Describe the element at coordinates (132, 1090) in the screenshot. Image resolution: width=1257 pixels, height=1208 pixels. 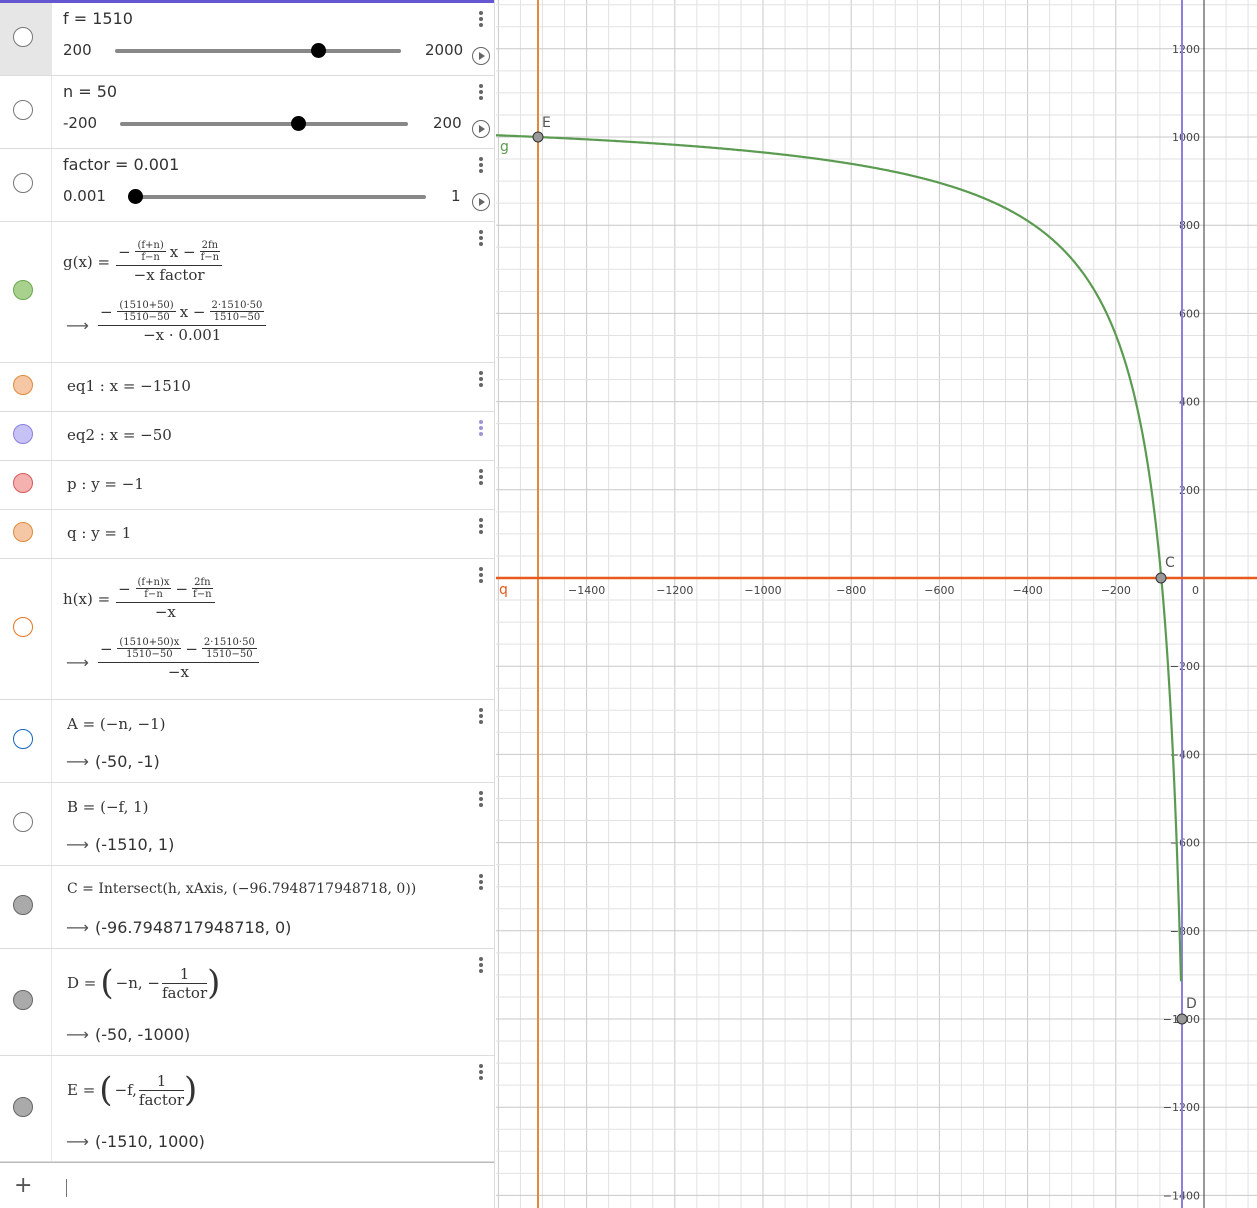
I see `definition-E: E = ( −f, 1 factor )` at that location.